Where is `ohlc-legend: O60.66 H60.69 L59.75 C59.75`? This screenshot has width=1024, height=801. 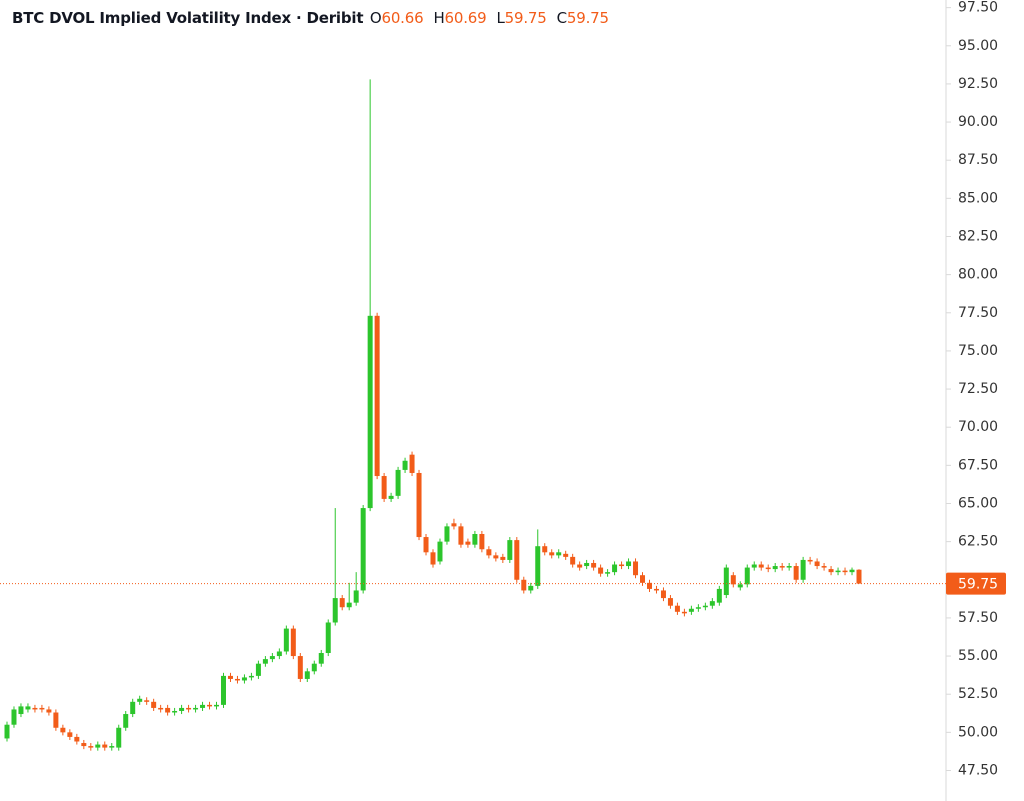 ohlc-legend: O60.66 H60.69 L59.75 C59.75 is located at coordinates (492, 18).